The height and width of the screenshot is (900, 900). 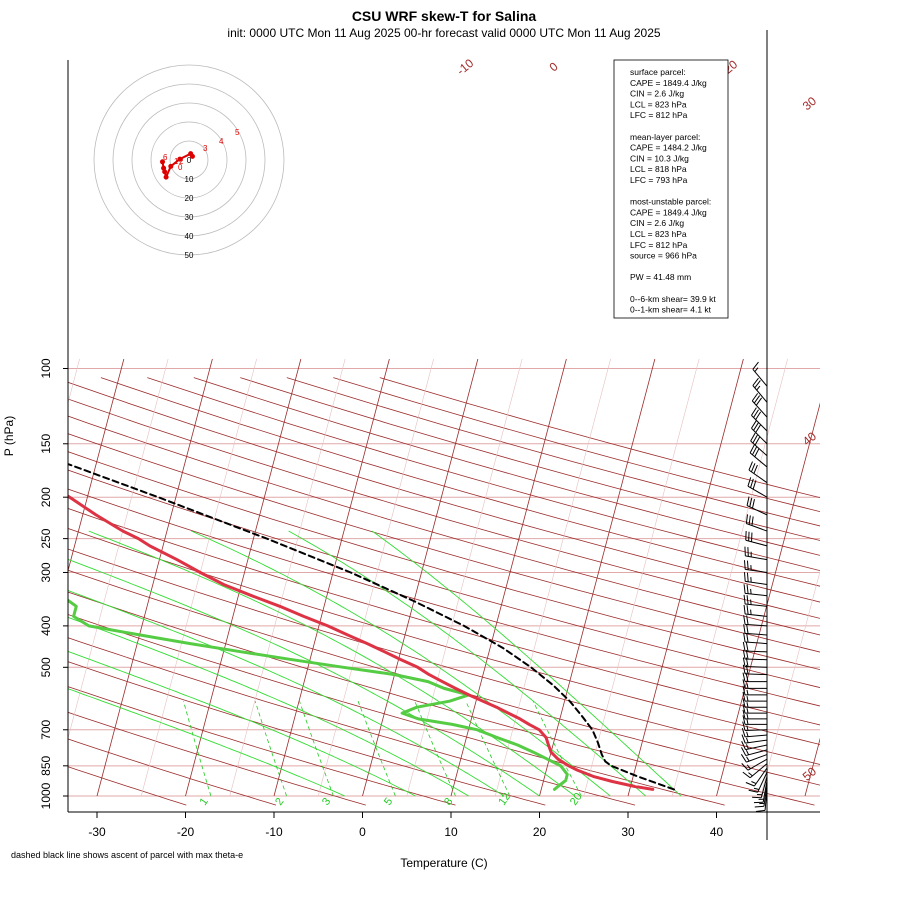 What do you see at coordinates (189, 255) in the screenshot?
I see `hodograph-ring-label: 50` at bounding box center [189, 255].